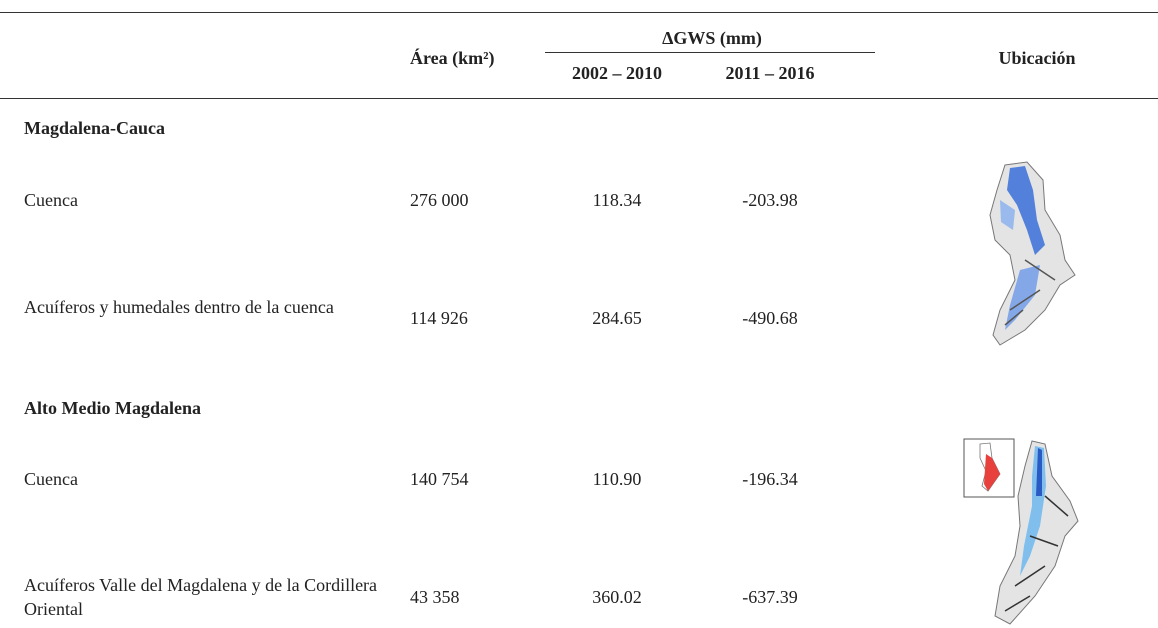 Image resolution: width=1158 pixels, height=628 pixels. I want to click on value: -203.98, so click(770, 200).